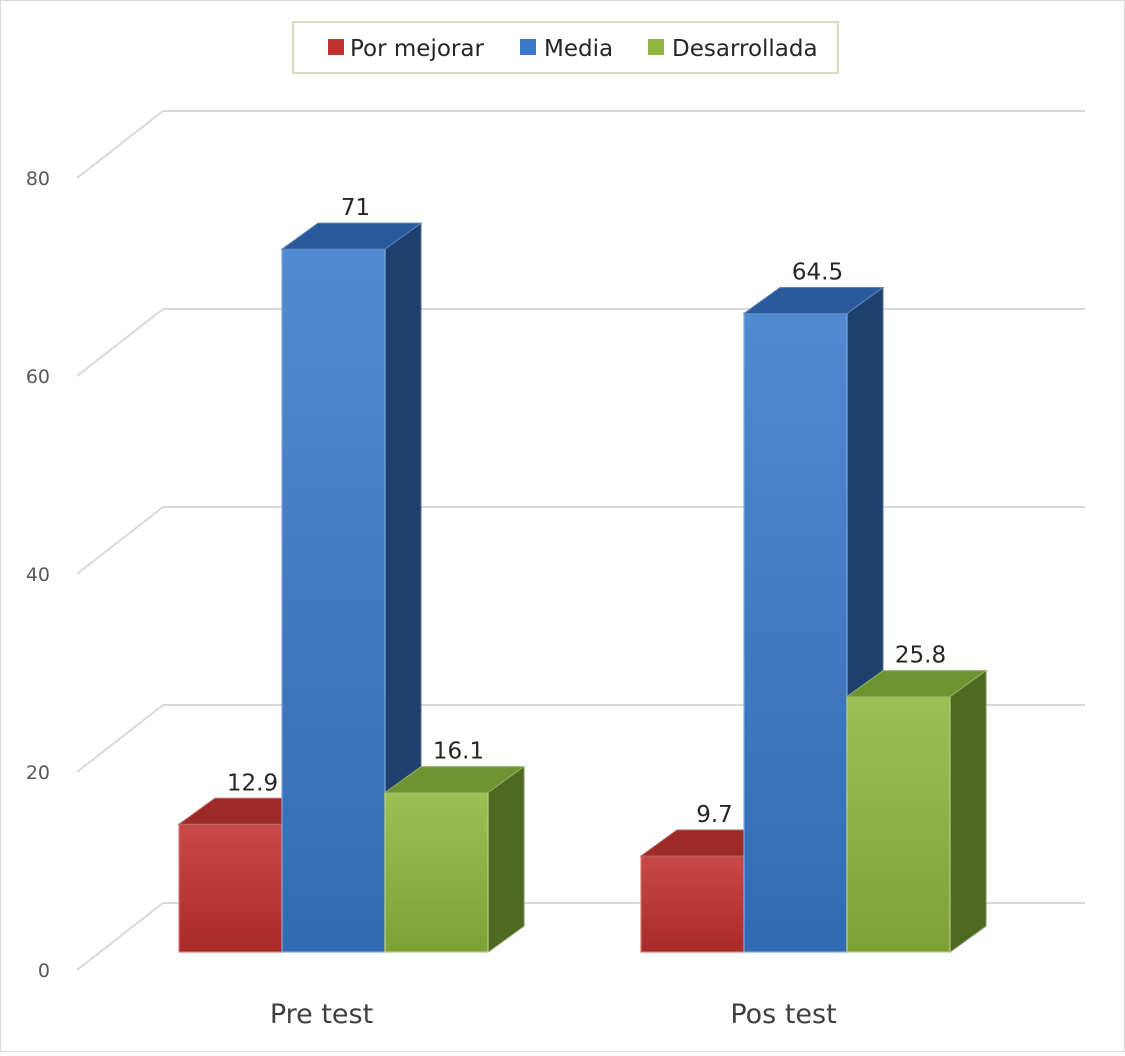 The width and height of the screenshot is (1125, 1056). I want to click on data-label-pos-test-por-mejorar: 9.7, so click(714, 815).